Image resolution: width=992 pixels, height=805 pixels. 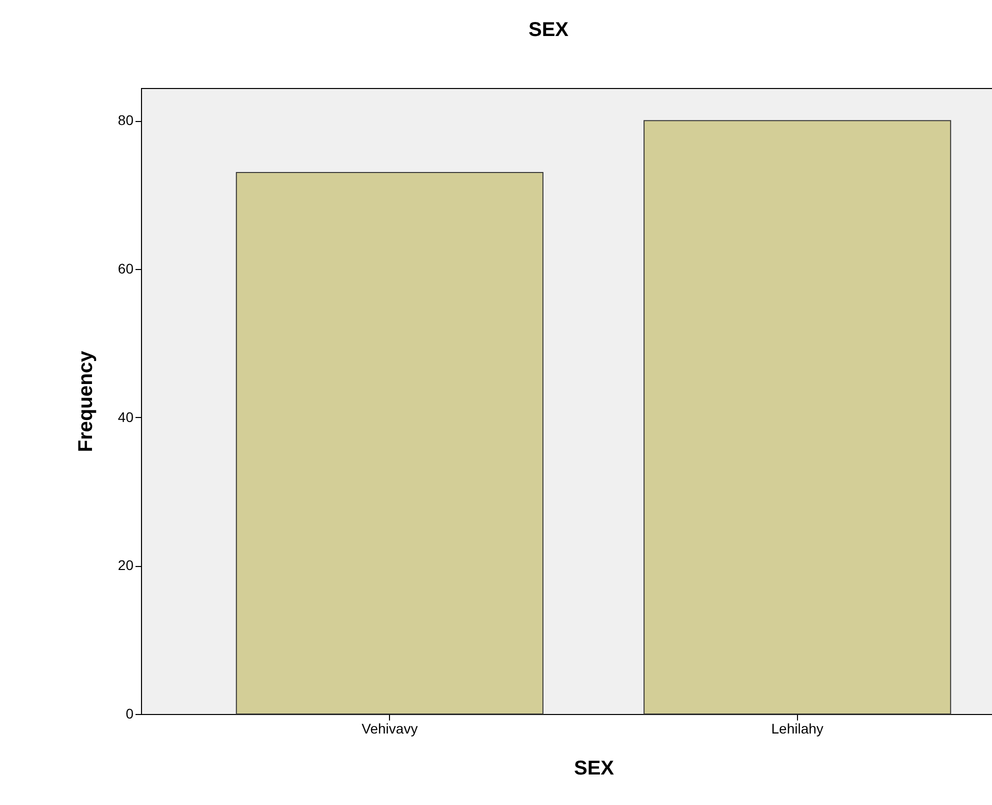 I want to click on x-tick-label: Lehilahy, so click(x=797, y=728).